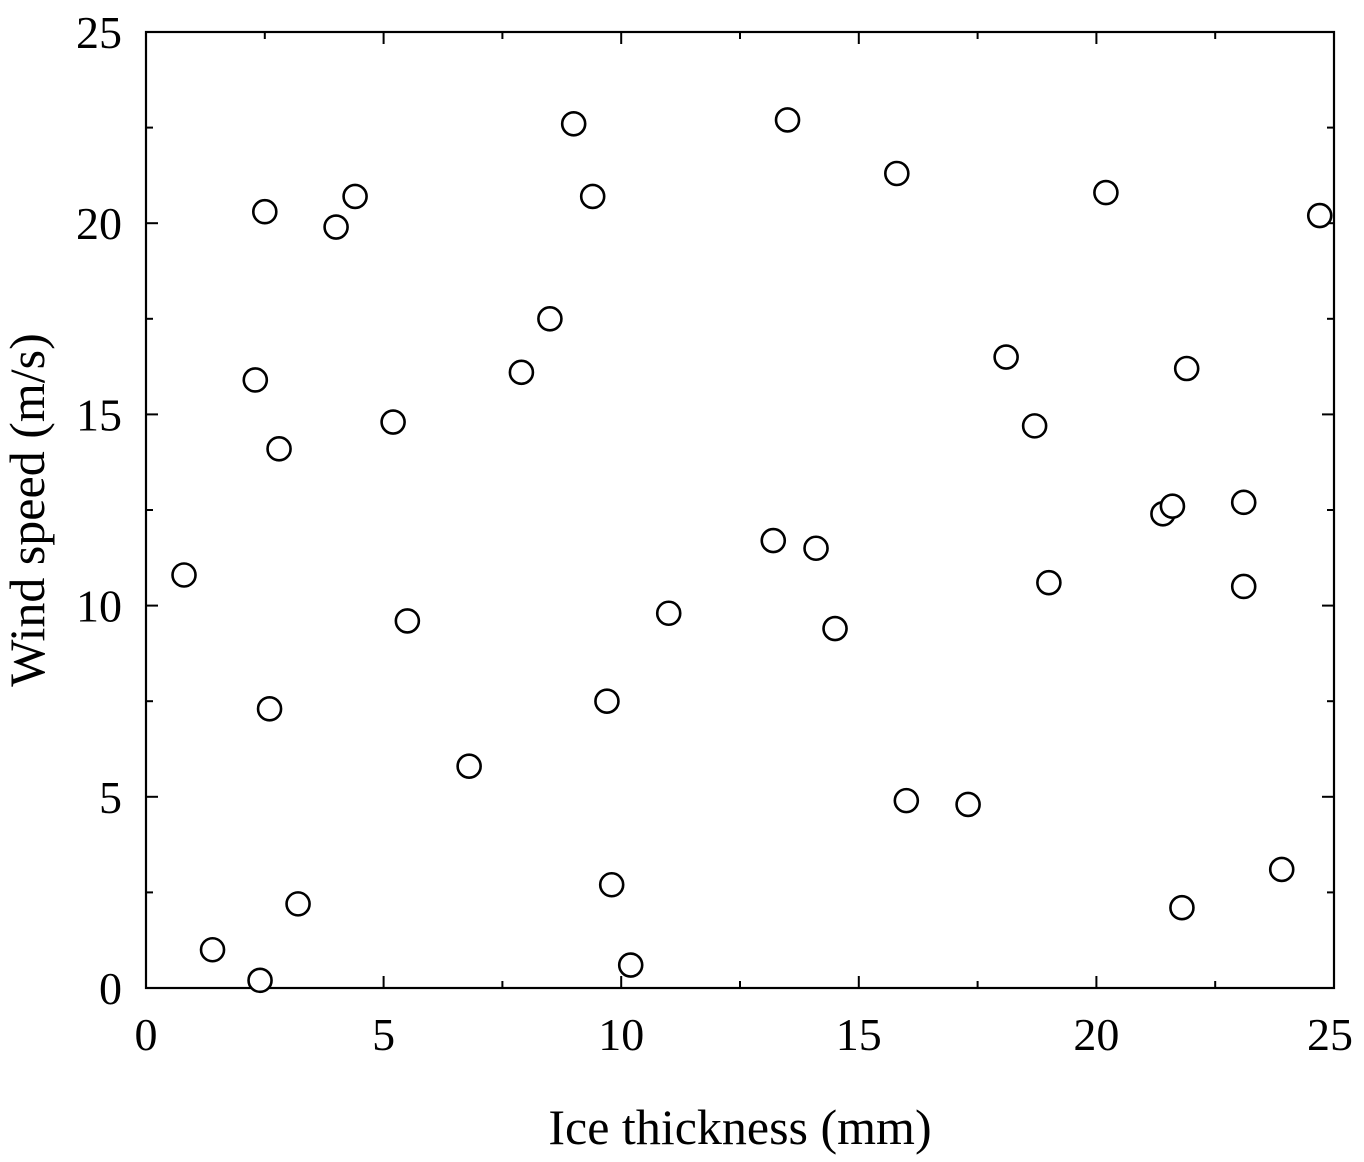 The image size is (1364, 1162). What do you see at coordinates (99, 414) in the screenshot?
I see `y-tick-label: 15` at bounding box center [99, 414].